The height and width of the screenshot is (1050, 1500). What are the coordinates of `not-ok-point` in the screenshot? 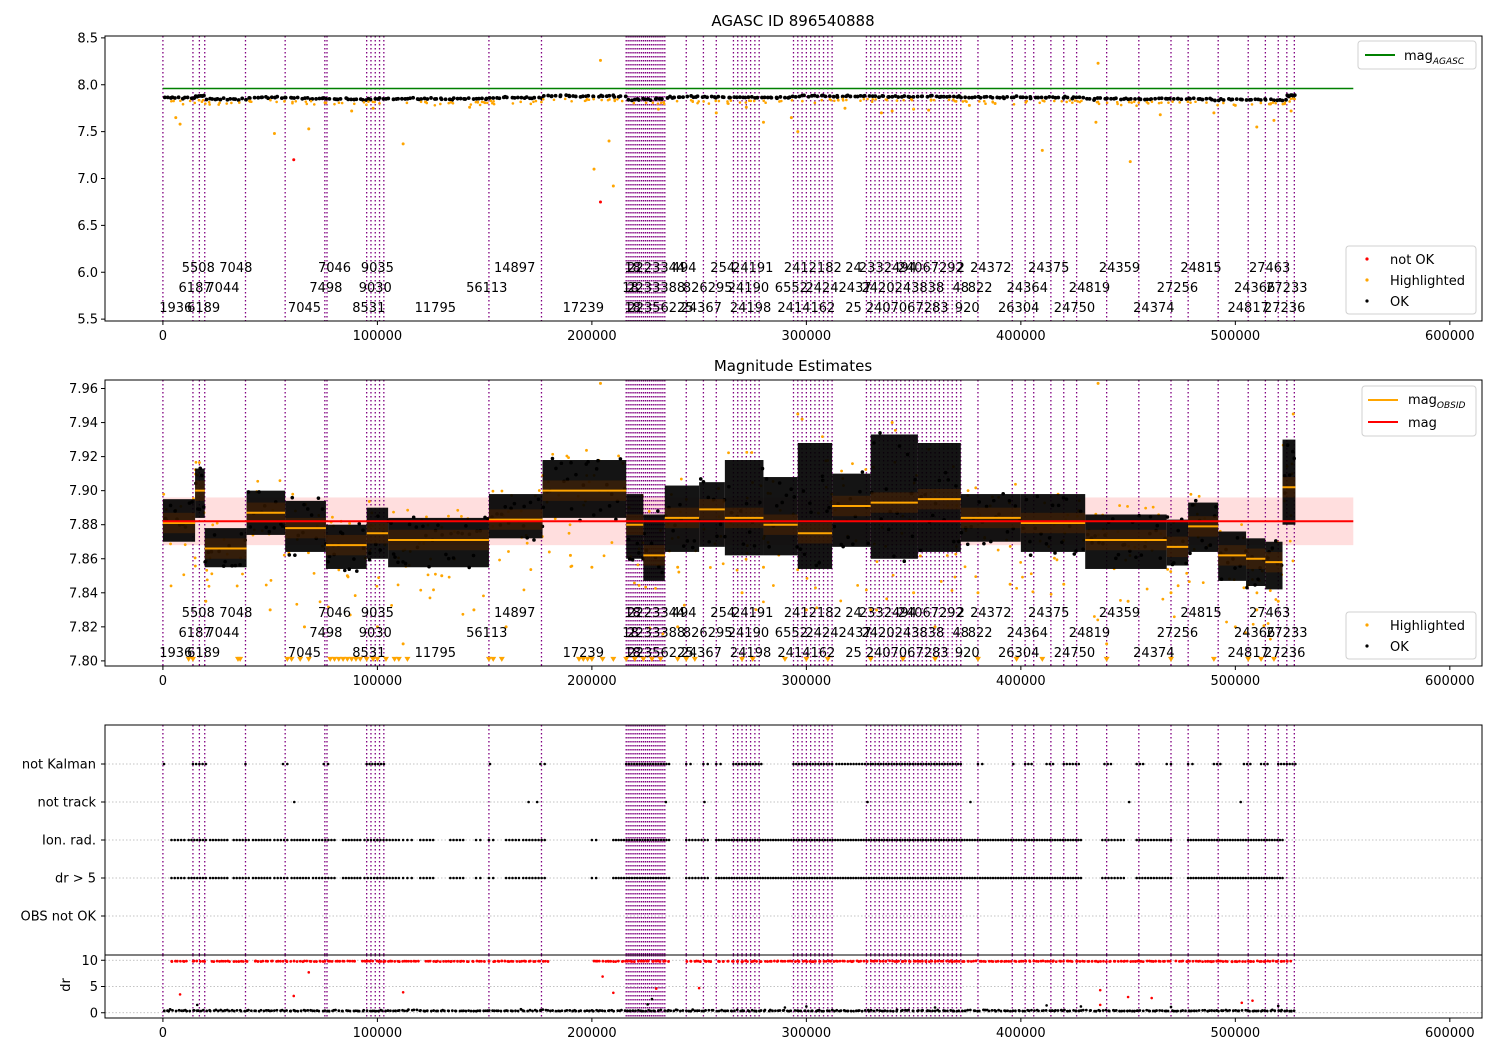 It's located at (294, 160).